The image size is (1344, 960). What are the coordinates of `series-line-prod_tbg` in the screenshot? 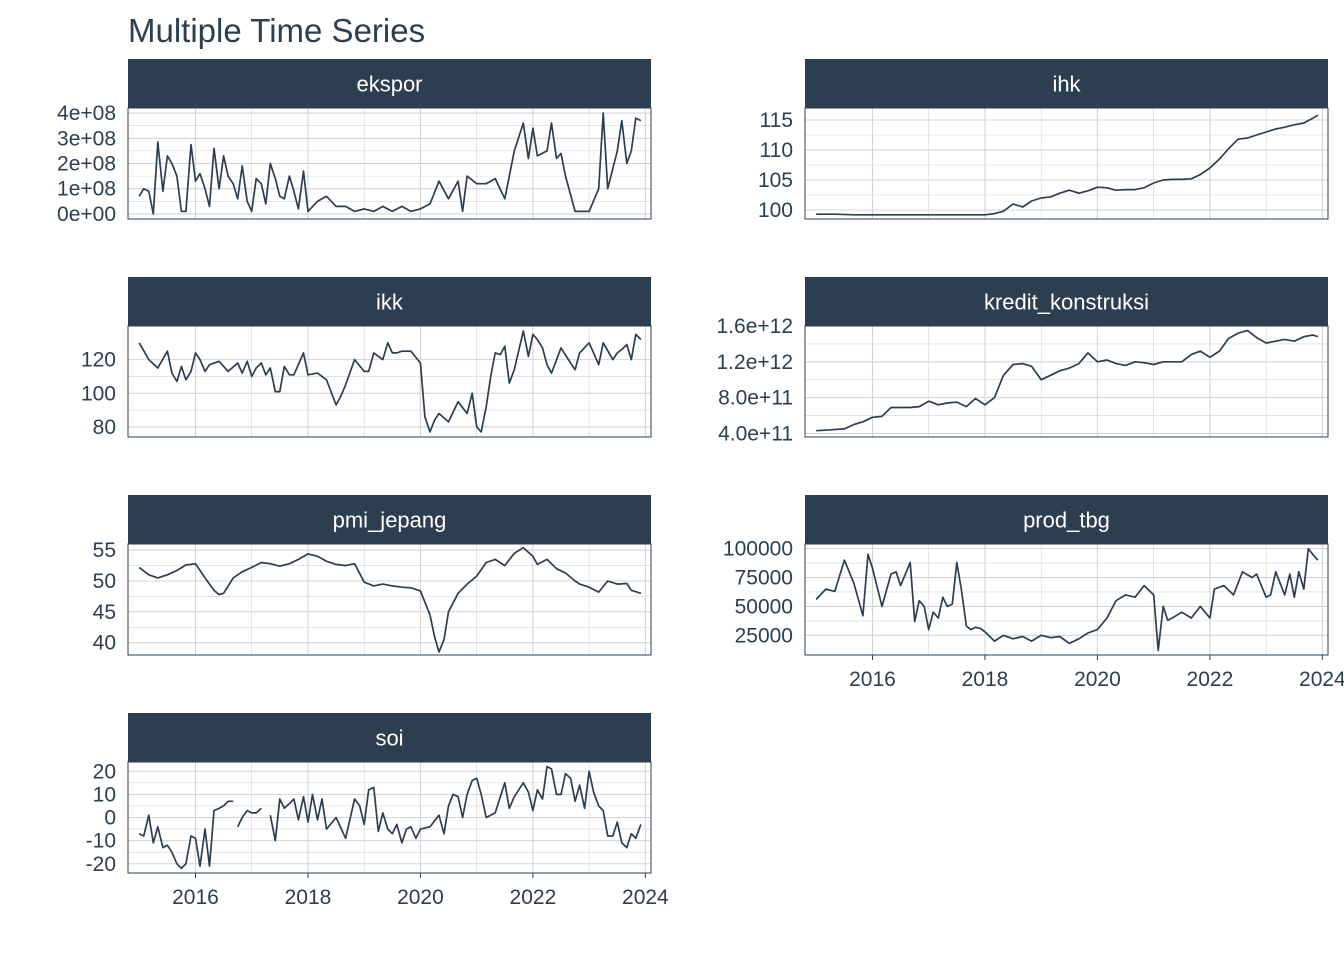 It's located at (1067, 599).